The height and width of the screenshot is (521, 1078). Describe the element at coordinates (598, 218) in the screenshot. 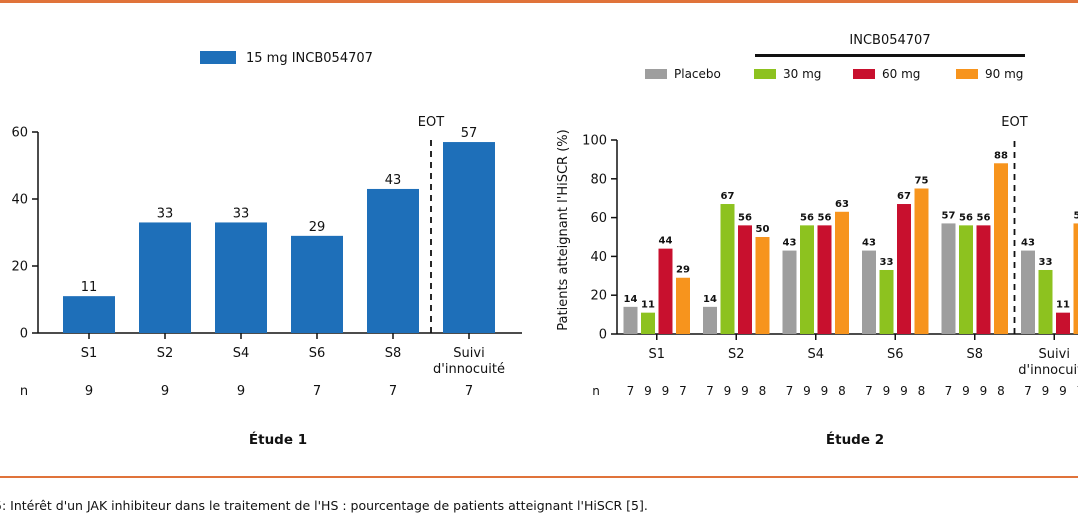

I see `y-tick-label: 60` at that location.